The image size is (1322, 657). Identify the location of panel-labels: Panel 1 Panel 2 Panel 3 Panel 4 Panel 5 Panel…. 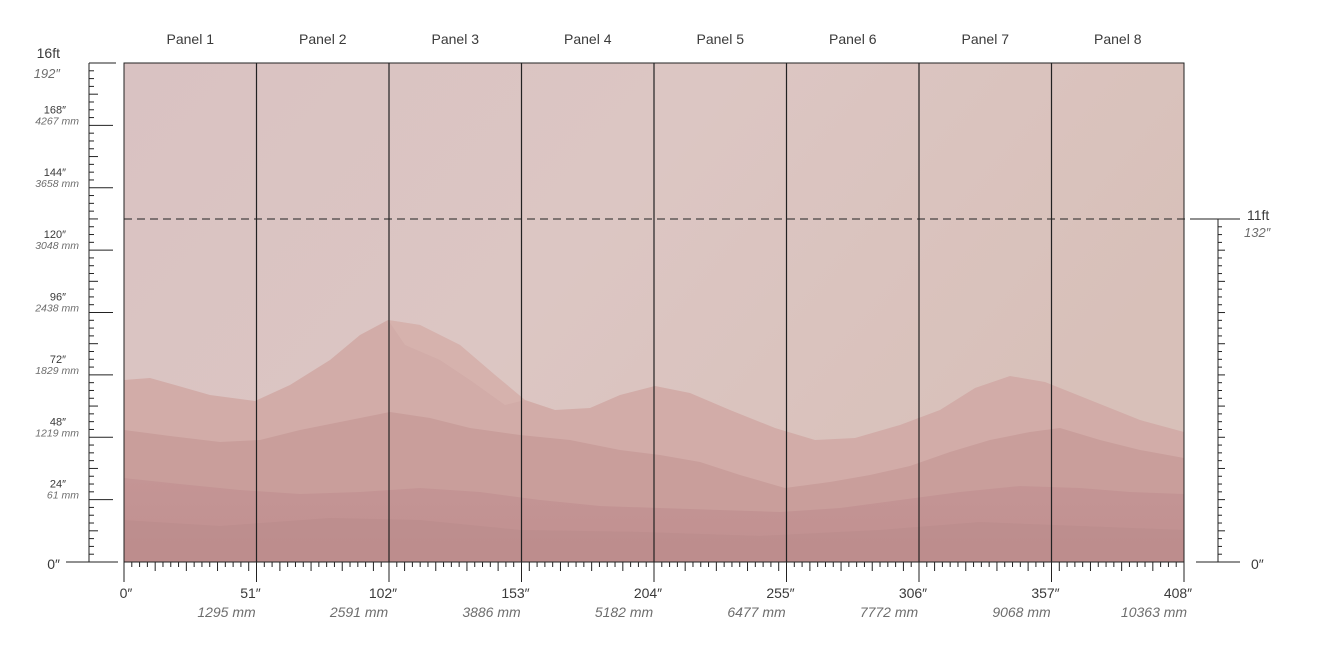
(654, 39).